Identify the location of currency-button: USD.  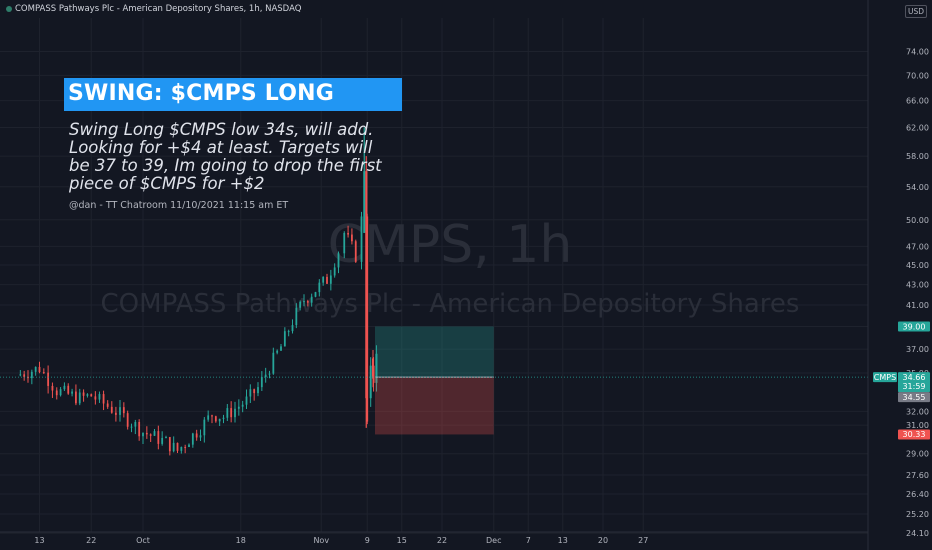
(916, 11).